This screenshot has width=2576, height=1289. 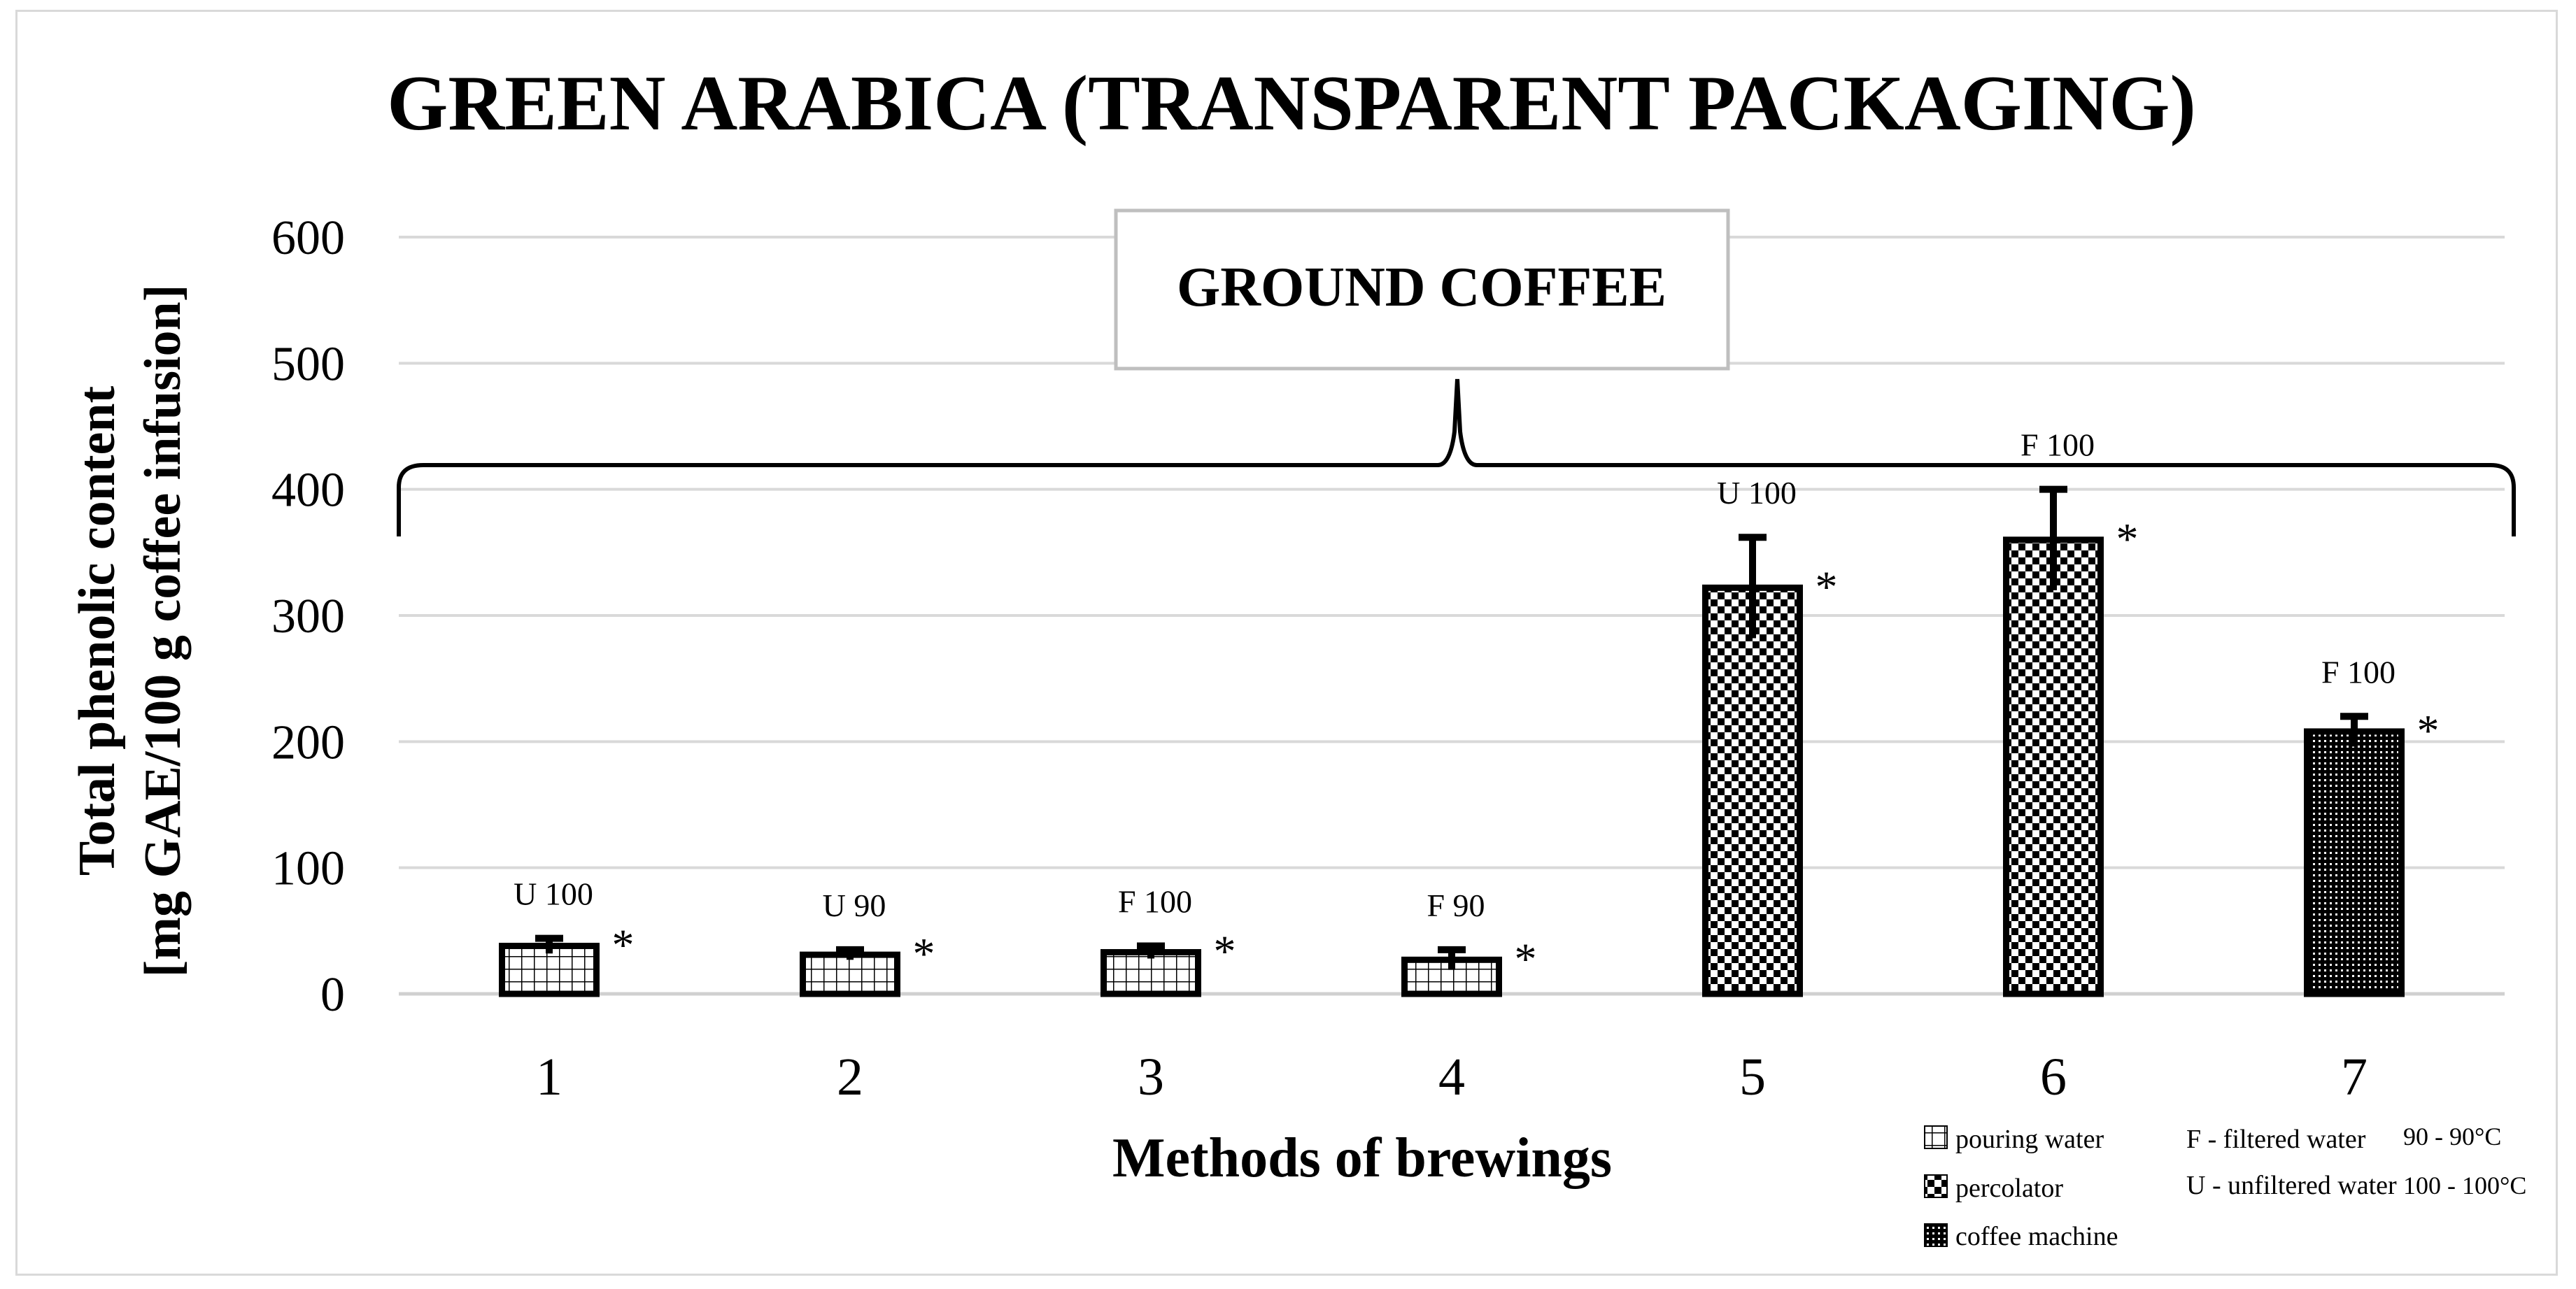 I want to click on y-axis-label-line1: Total phenolic content, so click(x=97, y=630).